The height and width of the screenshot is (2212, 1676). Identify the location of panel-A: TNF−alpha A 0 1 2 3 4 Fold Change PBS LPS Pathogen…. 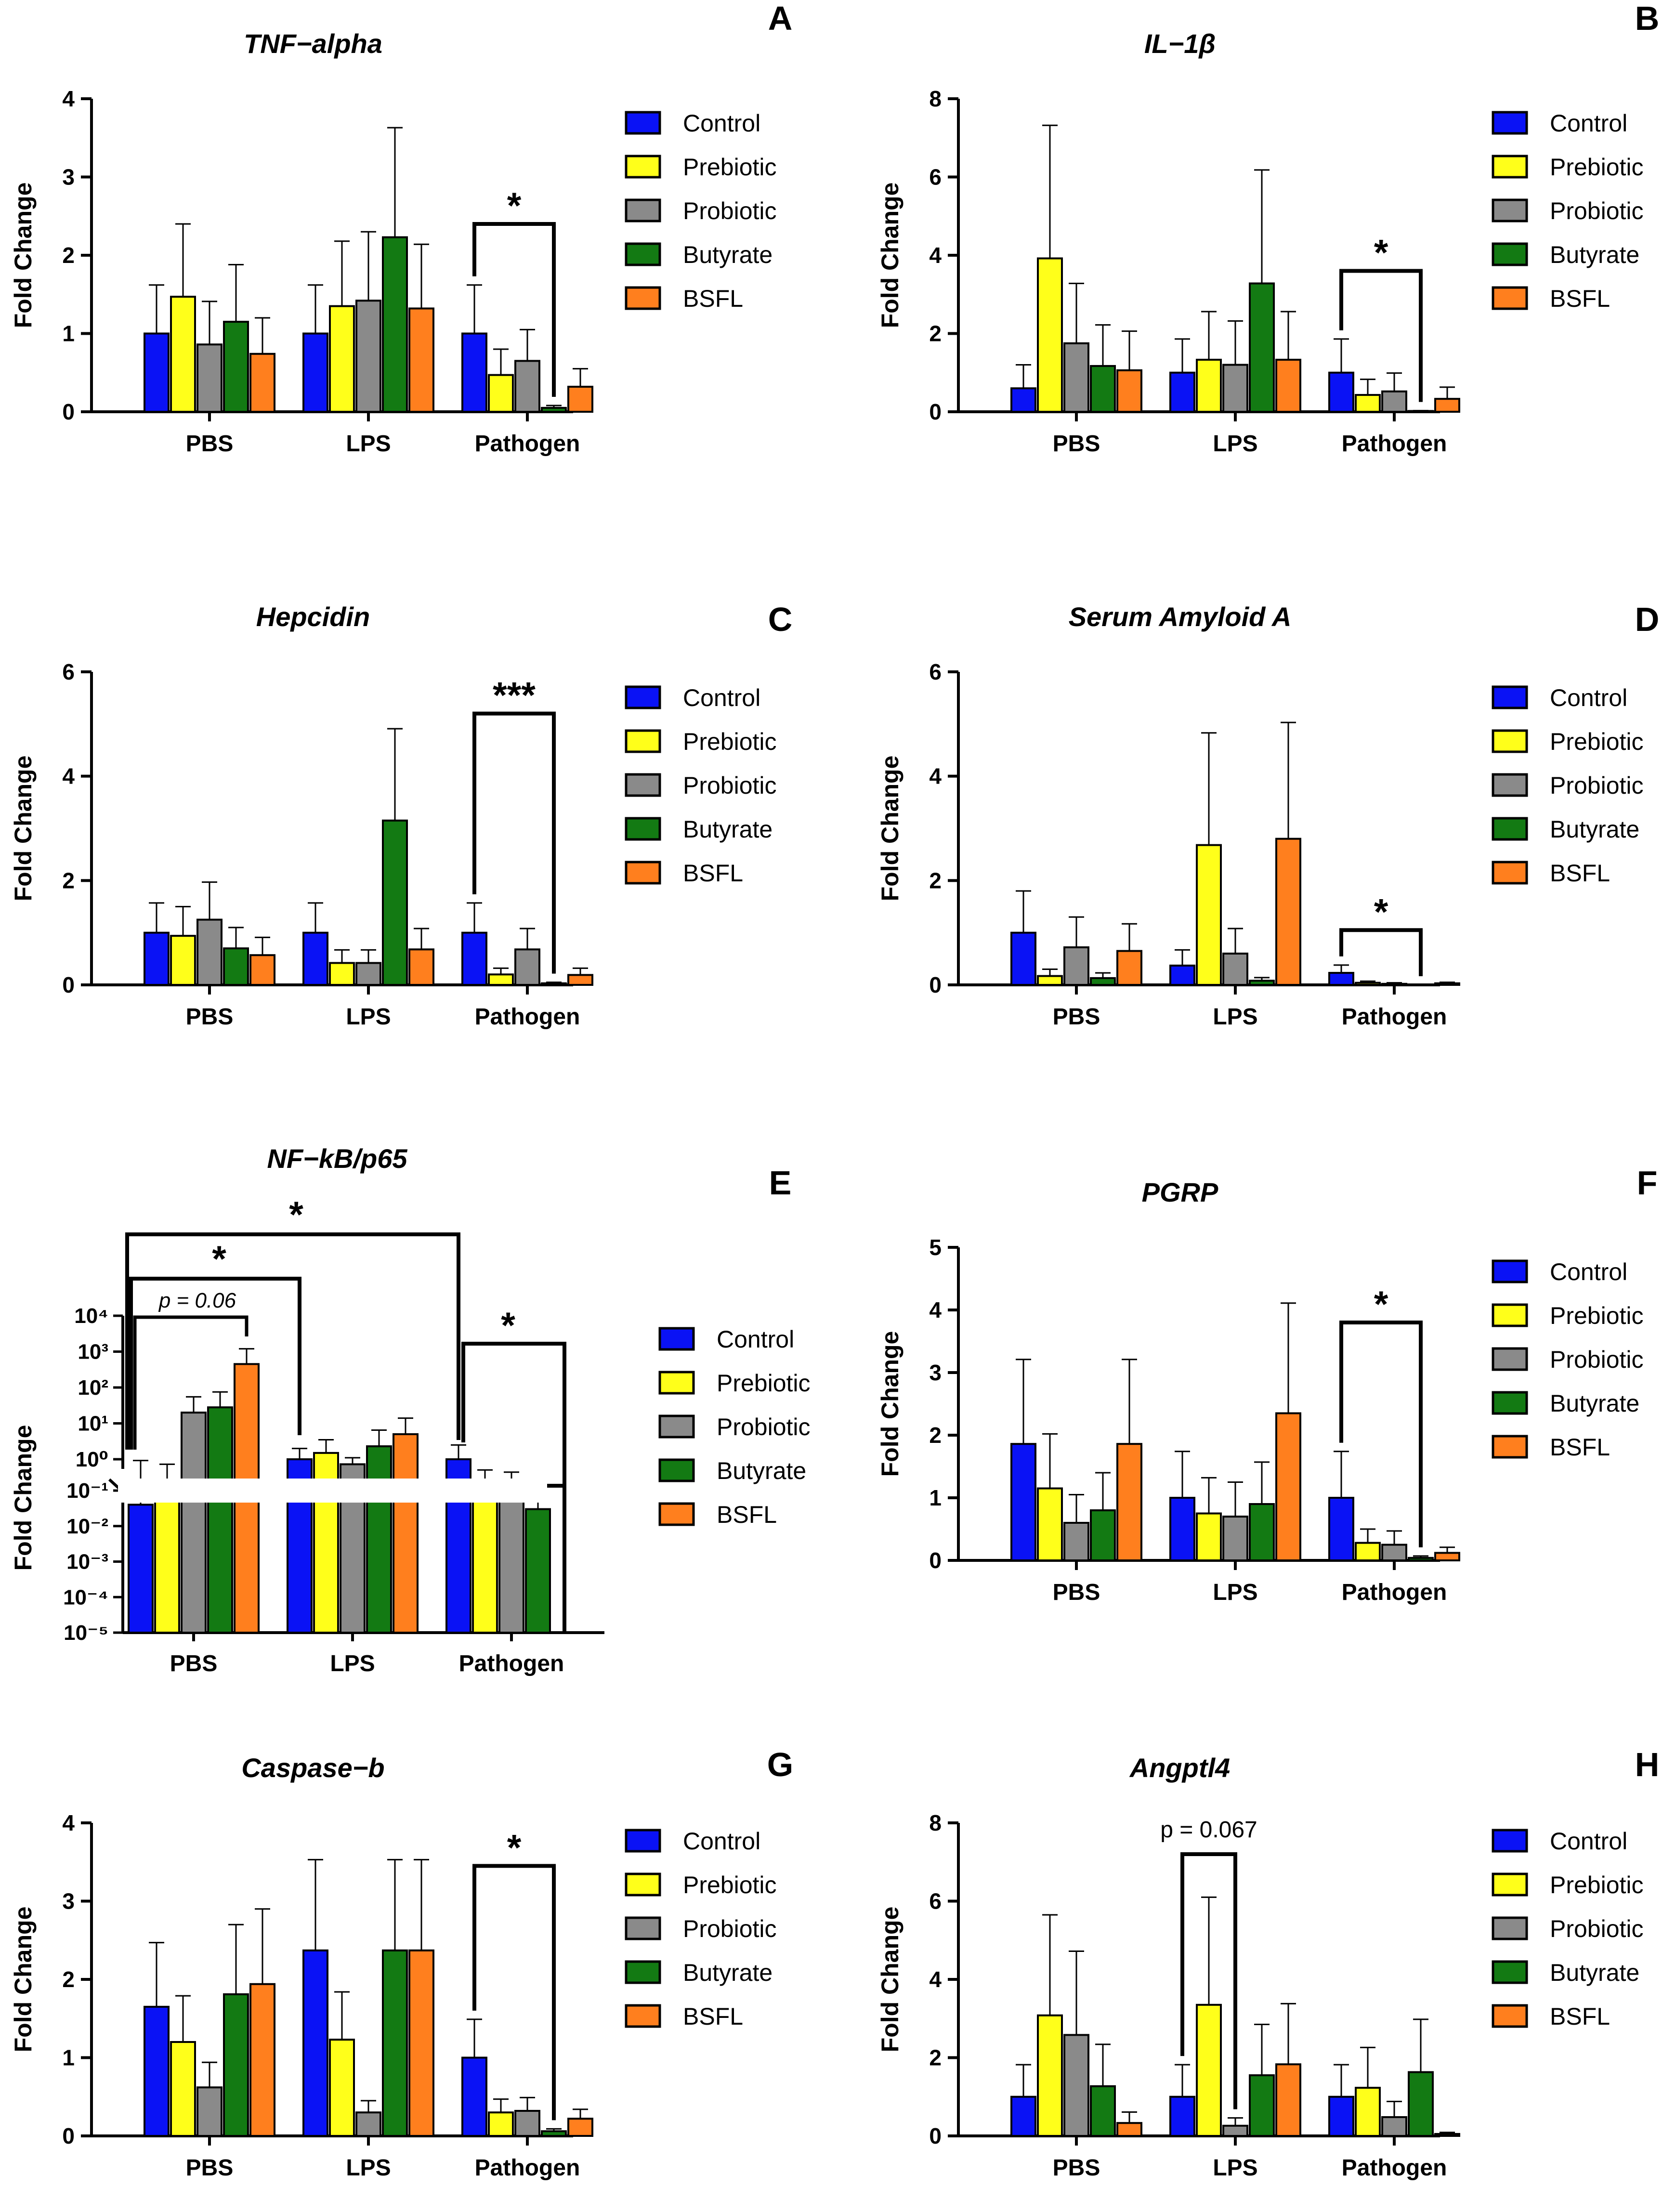
(401, 229).